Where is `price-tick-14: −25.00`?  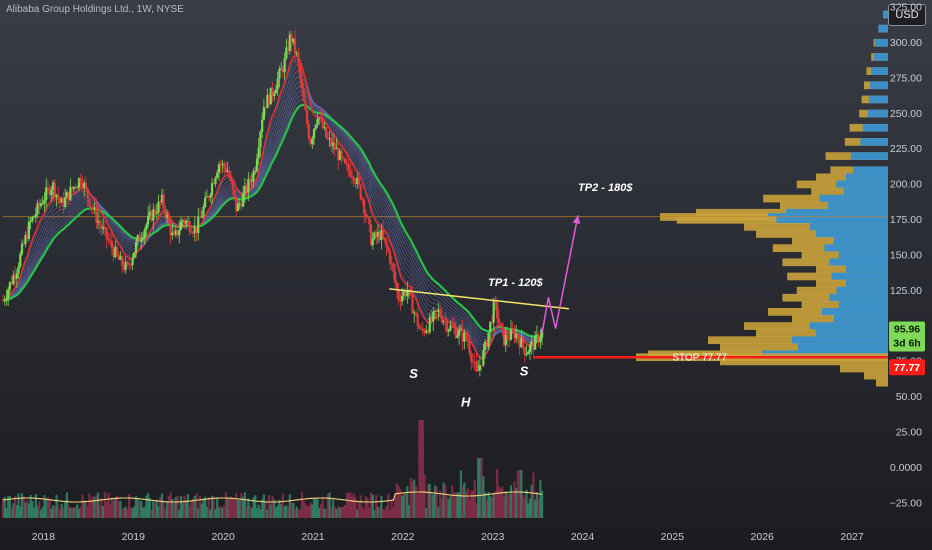
price-tick-14: −25.00 is located at coordinates (906, 503).